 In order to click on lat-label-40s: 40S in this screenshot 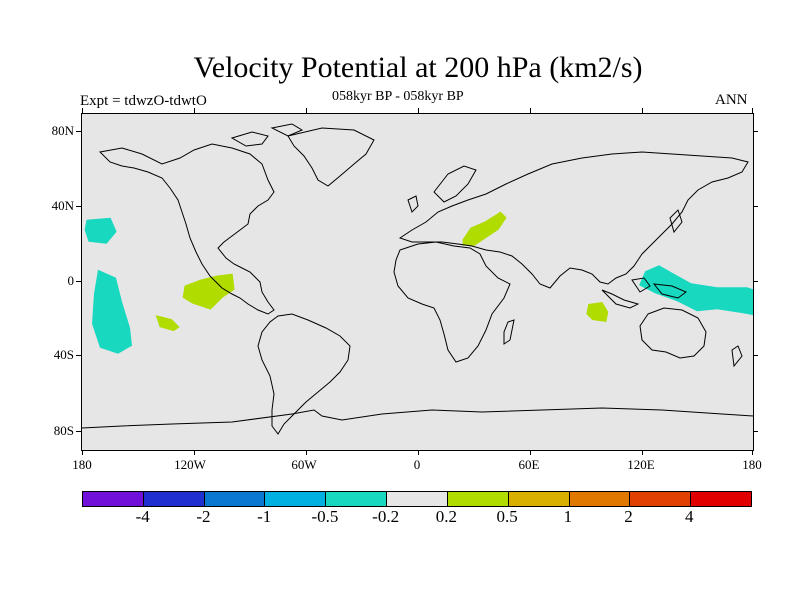, I will do `click(63, 354)`.